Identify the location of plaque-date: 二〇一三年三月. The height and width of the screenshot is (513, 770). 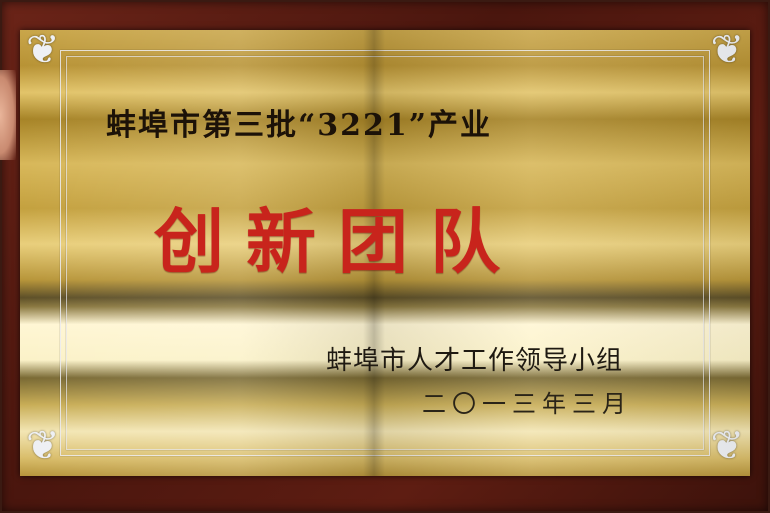
(527, 404).